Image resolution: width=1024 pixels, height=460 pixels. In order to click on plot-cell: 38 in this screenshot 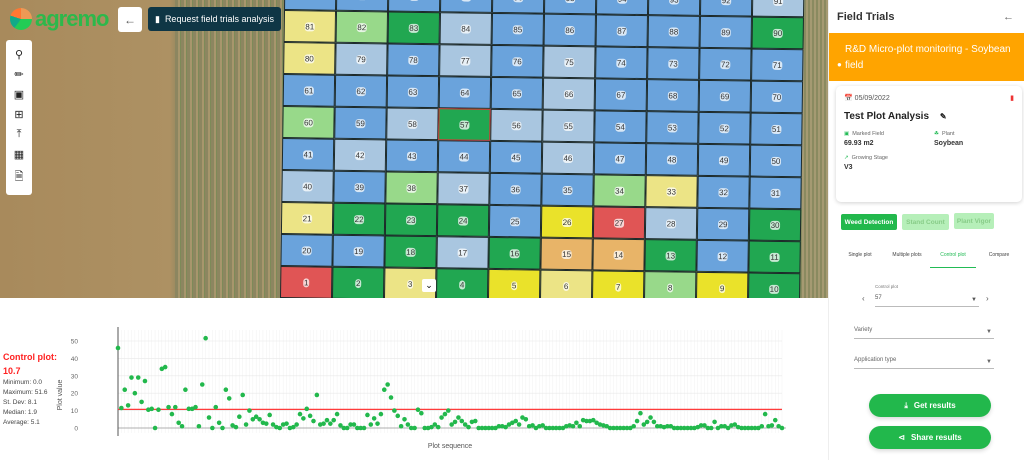, I will do `click(411, 188)`.